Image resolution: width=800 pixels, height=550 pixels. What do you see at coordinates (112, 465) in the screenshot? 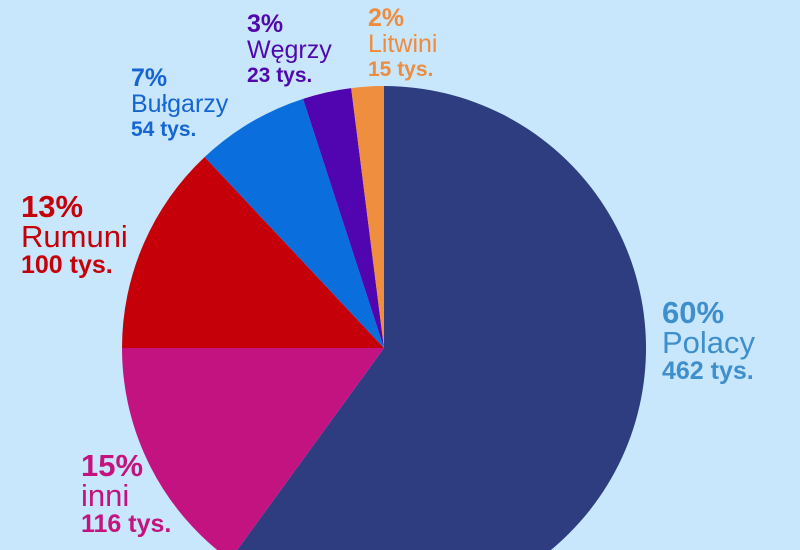
I see `slice-percent-inni: 15%` at bounding box center [112, 465].